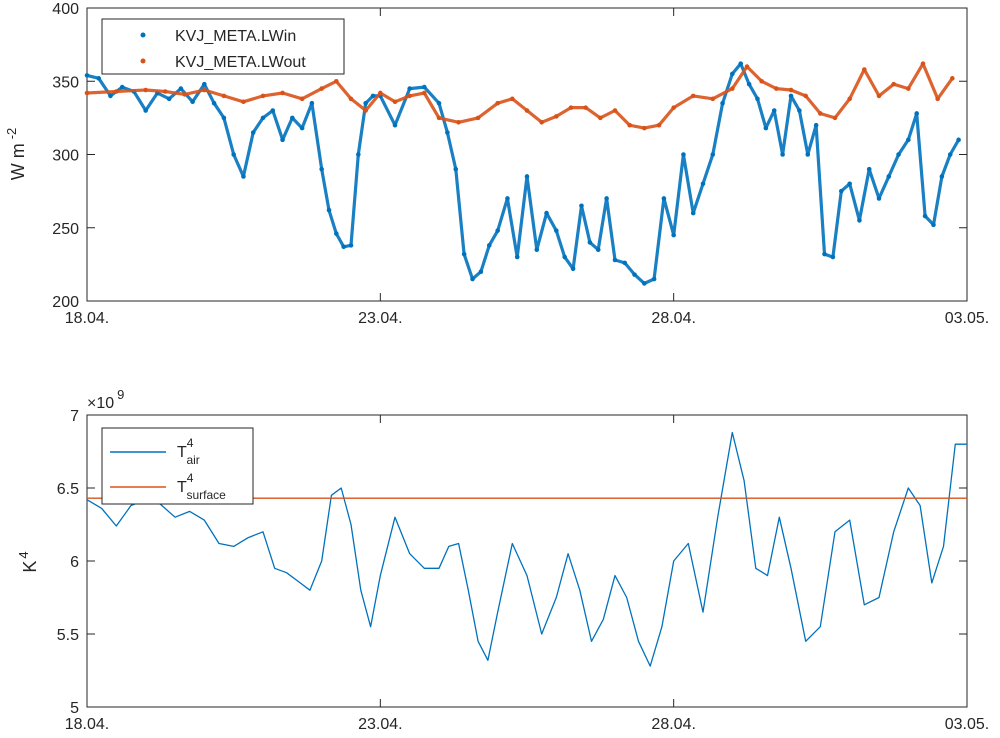 This screenshot has height=738, width=1000. I want to click on legend-label-lwout: KVJ_META.LWout, so click(240, 62).